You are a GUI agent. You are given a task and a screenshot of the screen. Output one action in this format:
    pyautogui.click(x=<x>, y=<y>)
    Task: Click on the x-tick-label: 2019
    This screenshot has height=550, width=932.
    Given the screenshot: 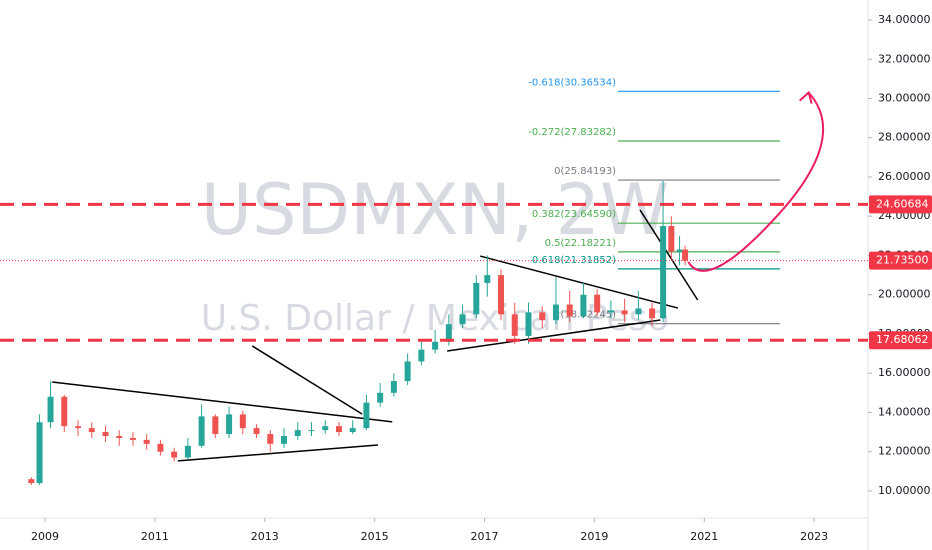 What is the action you would take?
    pyautogui.click(x=594, y=536)
    